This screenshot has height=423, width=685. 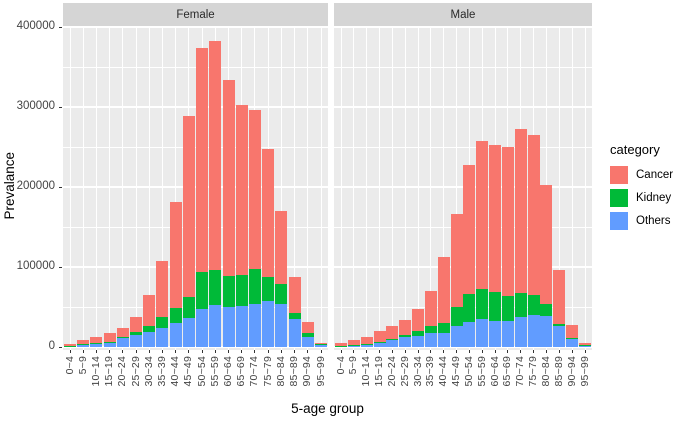 I want to click on y-tick-label: 300000, so click(x=35, y=106).